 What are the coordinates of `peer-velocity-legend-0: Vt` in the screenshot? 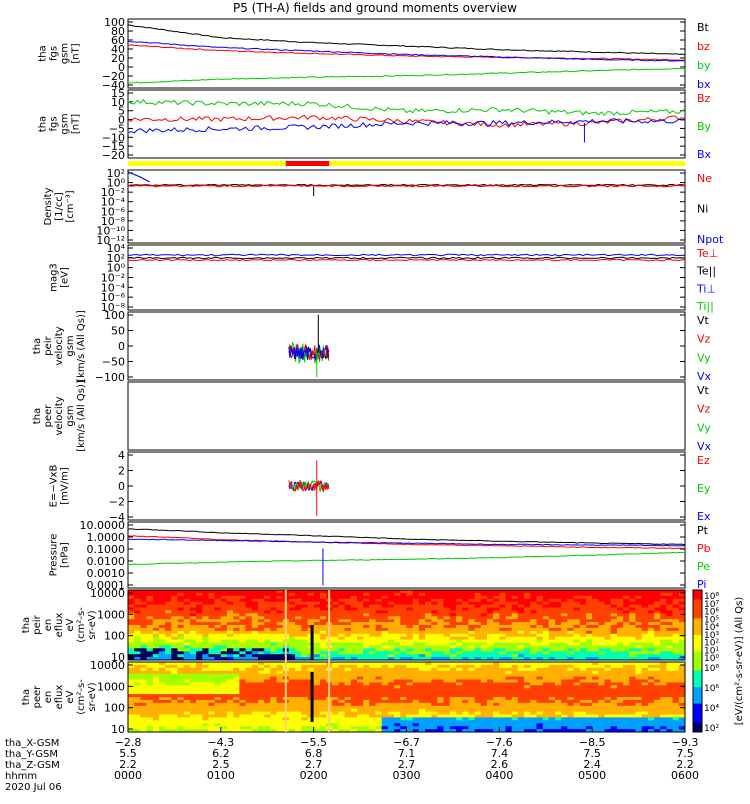 It's located at (703, 390).